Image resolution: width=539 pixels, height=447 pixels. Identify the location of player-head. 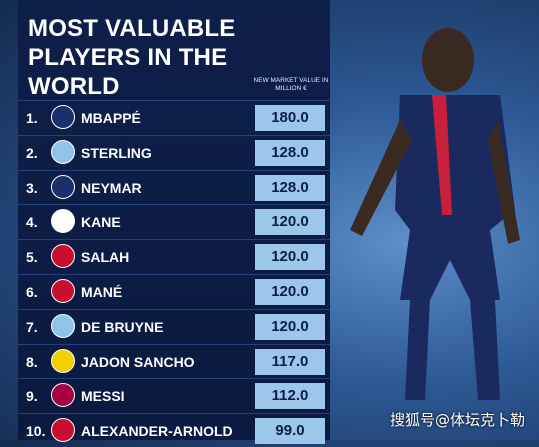
(448, 60).